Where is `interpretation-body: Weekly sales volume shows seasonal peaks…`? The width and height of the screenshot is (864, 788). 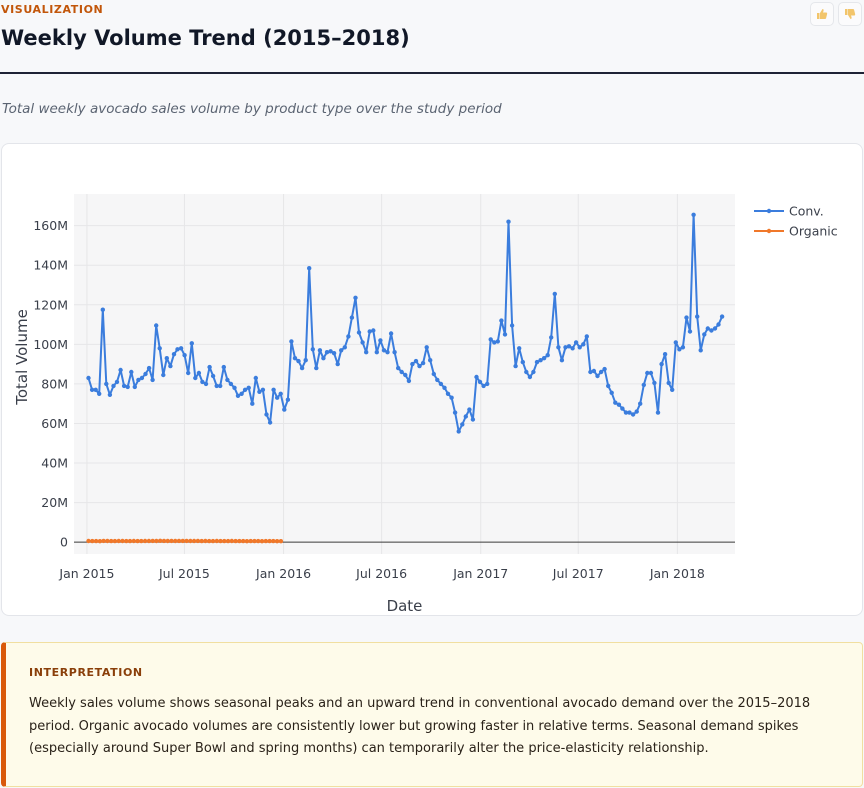
interpretation-body: Weekly sales volume shows seasonal peaks… is located at coordinates (420, 726).